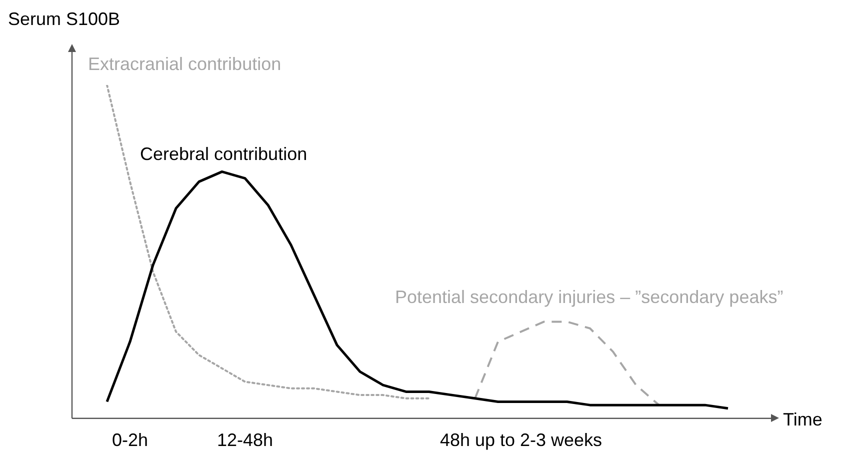 This screenshot has height=454, width=846. Describe the element at coordinates (64, 18) in the screenshot. I see `y-axis-title: Serum S100B` at that location.